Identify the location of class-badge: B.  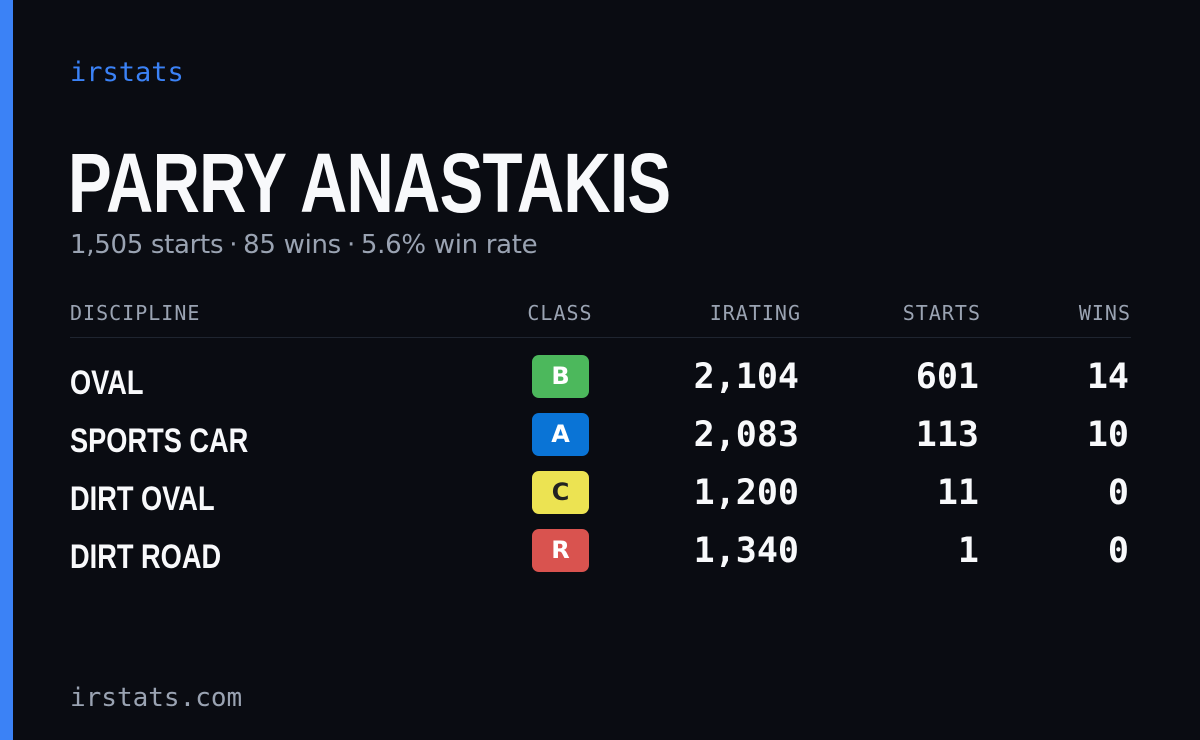
(560, 376).